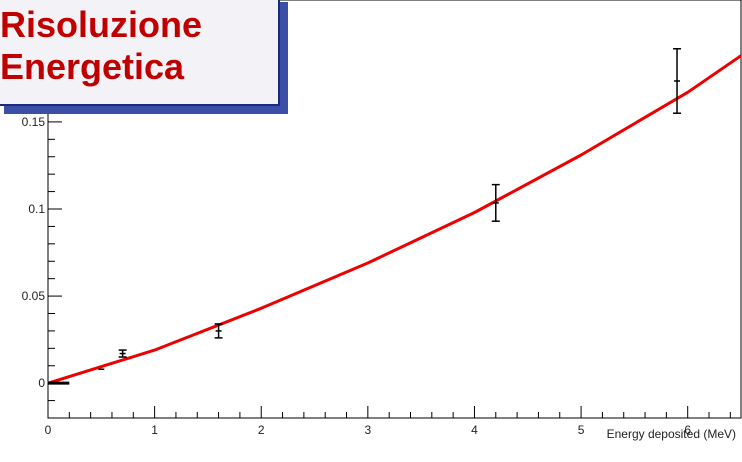 The image size is (742, 462). Describe the element at coordinates (671, 434) in the screenshot. I see `x-axis-title: Energy deposited (MeV)` at that location.